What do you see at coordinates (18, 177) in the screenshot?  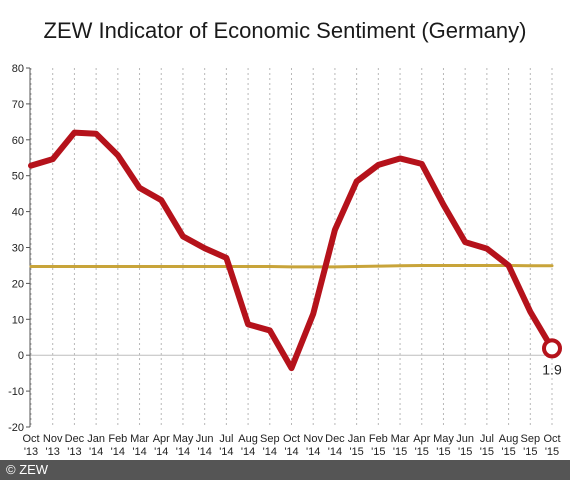 I see `y-tick-label: 50` at bounding box center [18, 177].